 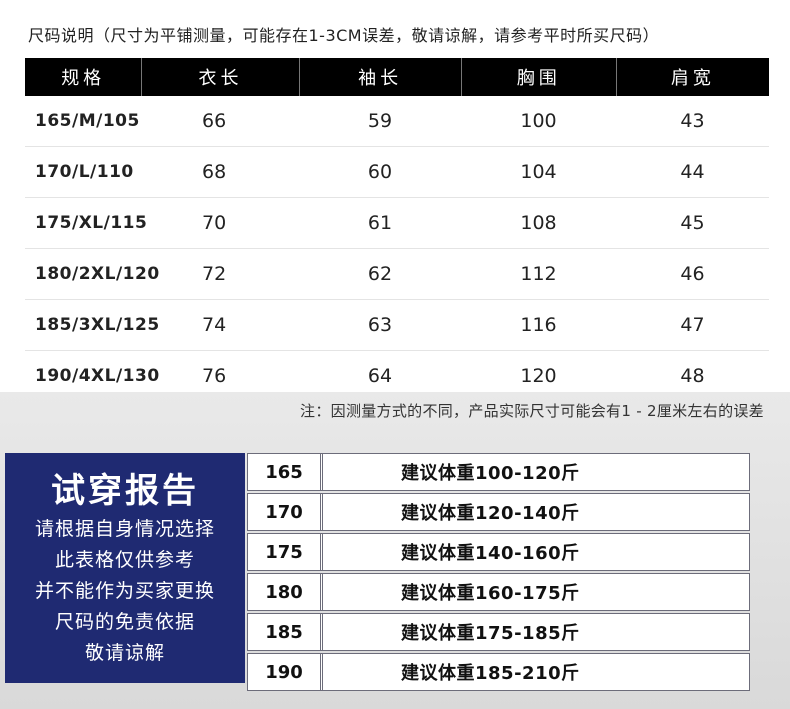 I want to click on weight-advice: 建议体重175-185斤, so click(x=490, y=633).